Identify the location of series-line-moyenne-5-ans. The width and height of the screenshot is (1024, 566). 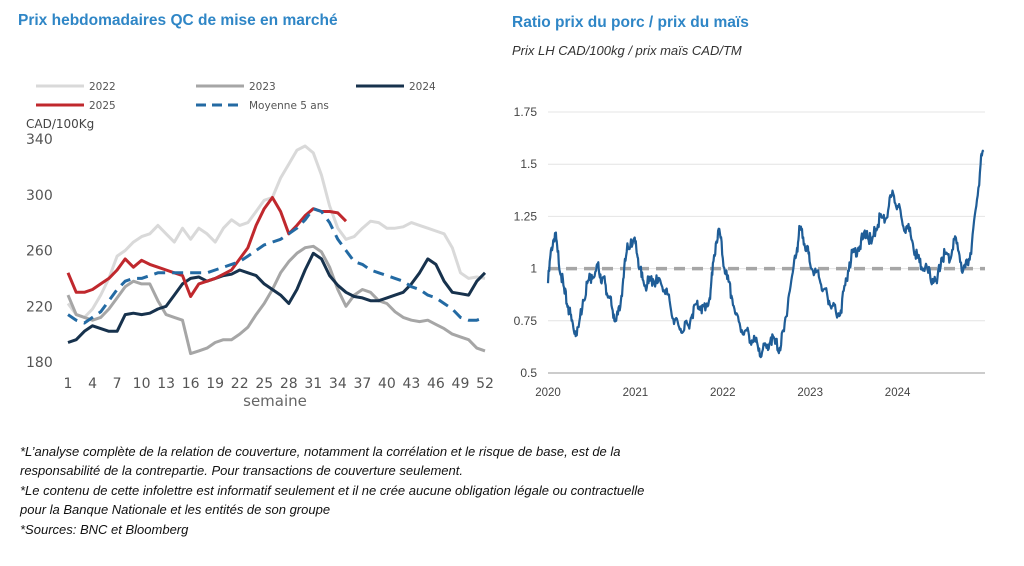
(276, 266).